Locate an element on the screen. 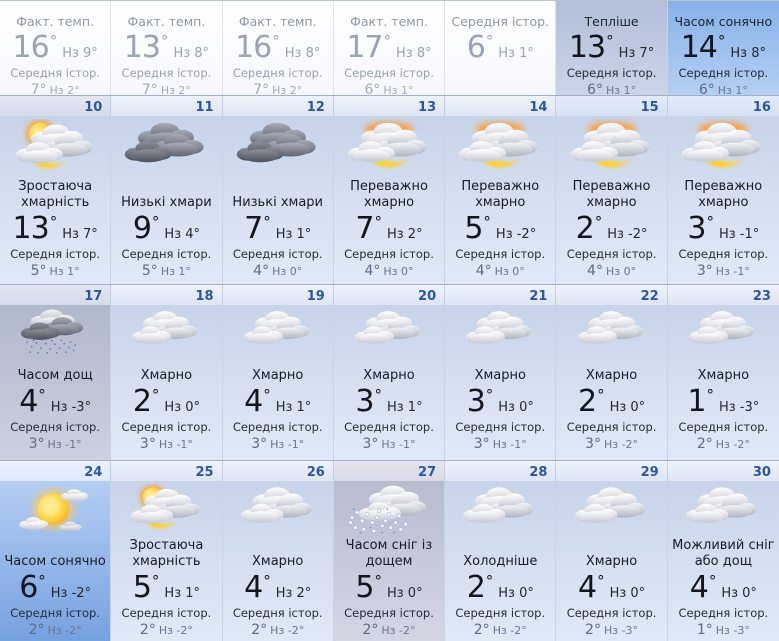 The height and width of the screenshot is (641, 779). date-cell: 14 is located at coordinates (501, 106).